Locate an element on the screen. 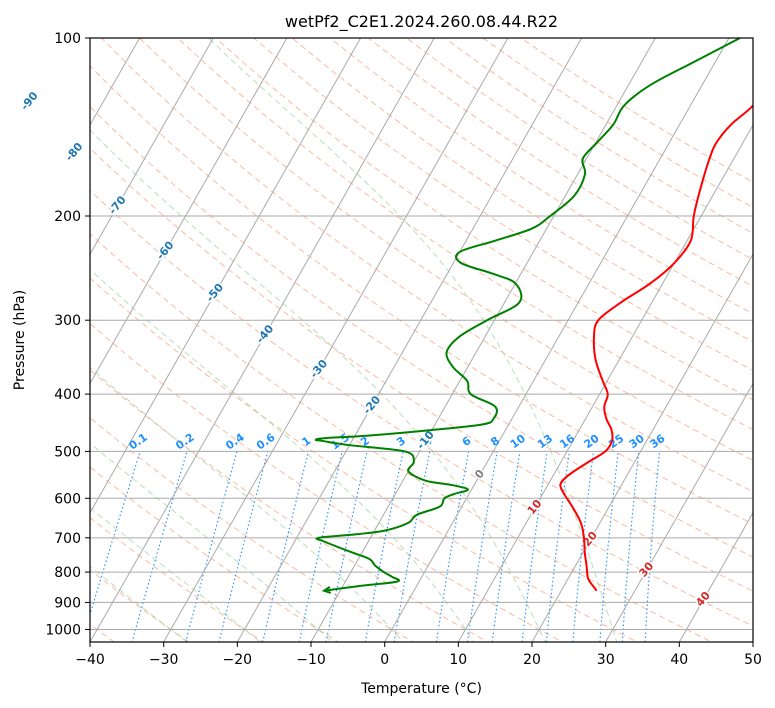 This screenshot has height=708, width=775. y-axis: 100 200 300 400 500 600 700 800 900 1000 is located at coordinates (67, 335).